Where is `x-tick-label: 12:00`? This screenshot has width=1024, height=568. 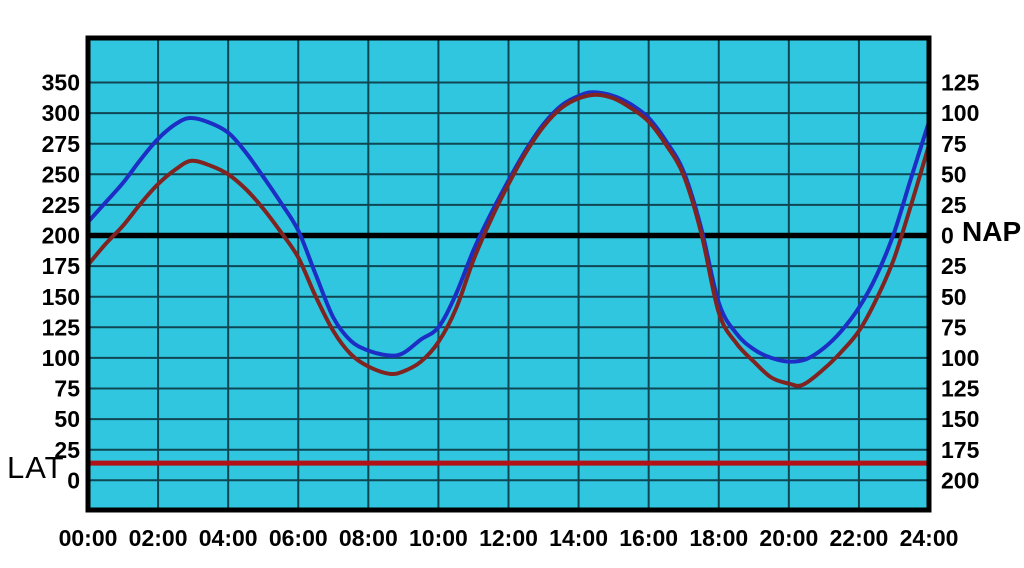 x-tick-label: 12:00 is located at coordinates (508, 538).